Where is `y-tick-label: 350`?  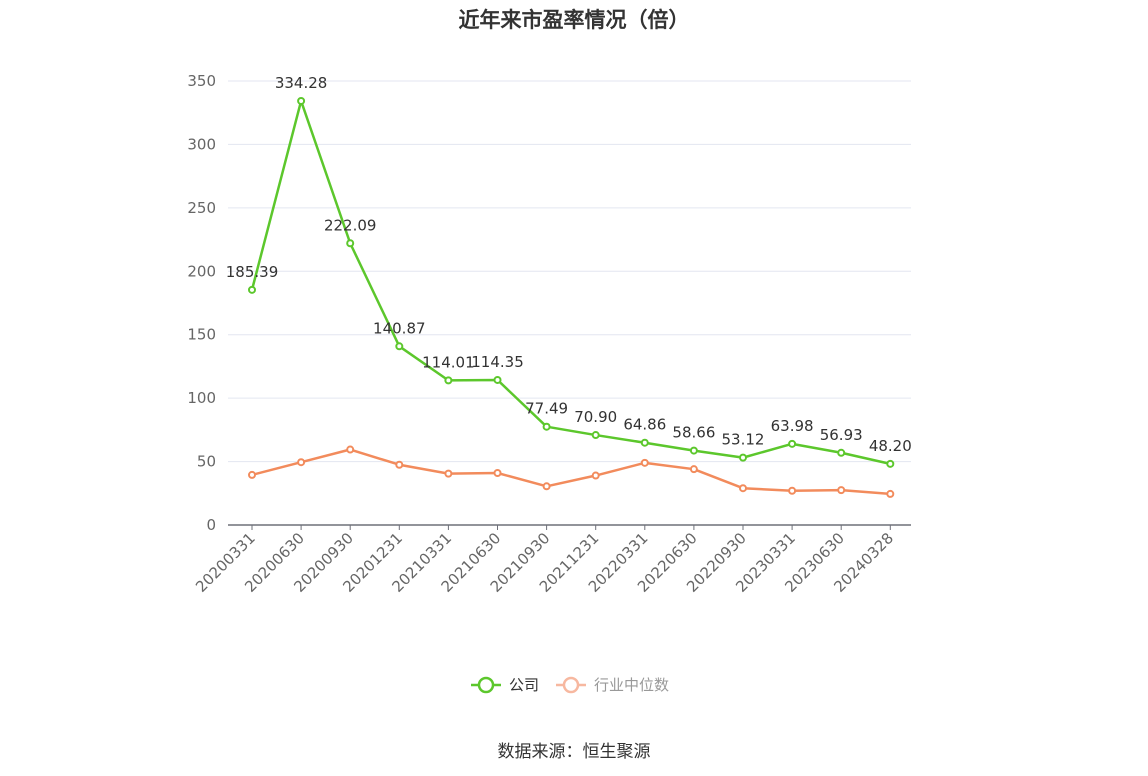 y-tick-label: 350 is located at coordinates (201, 81).